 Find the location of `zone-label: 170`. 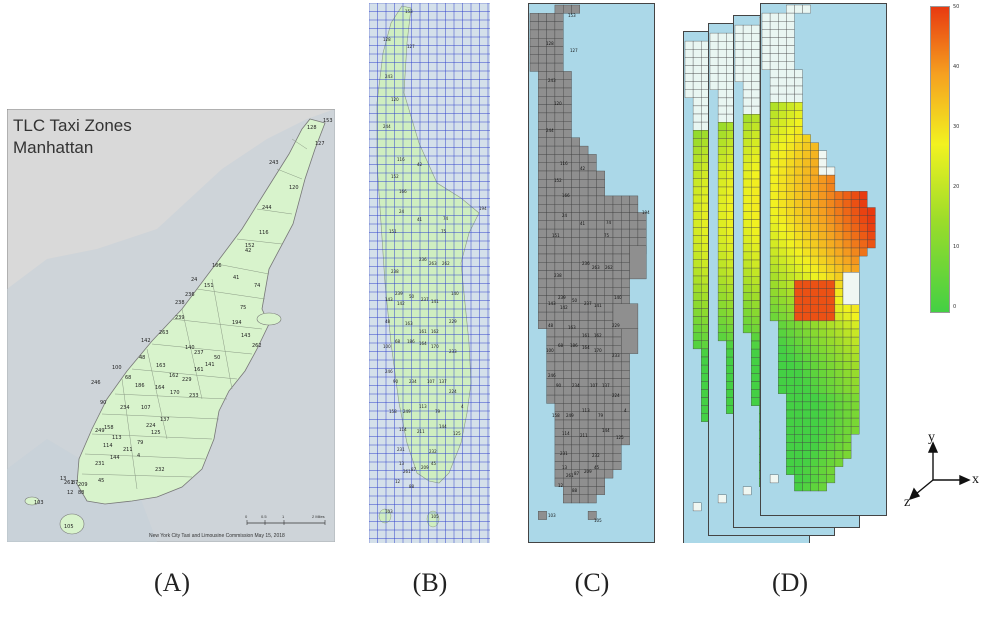

zone-label: 170 is located at coordinates (598, 350).